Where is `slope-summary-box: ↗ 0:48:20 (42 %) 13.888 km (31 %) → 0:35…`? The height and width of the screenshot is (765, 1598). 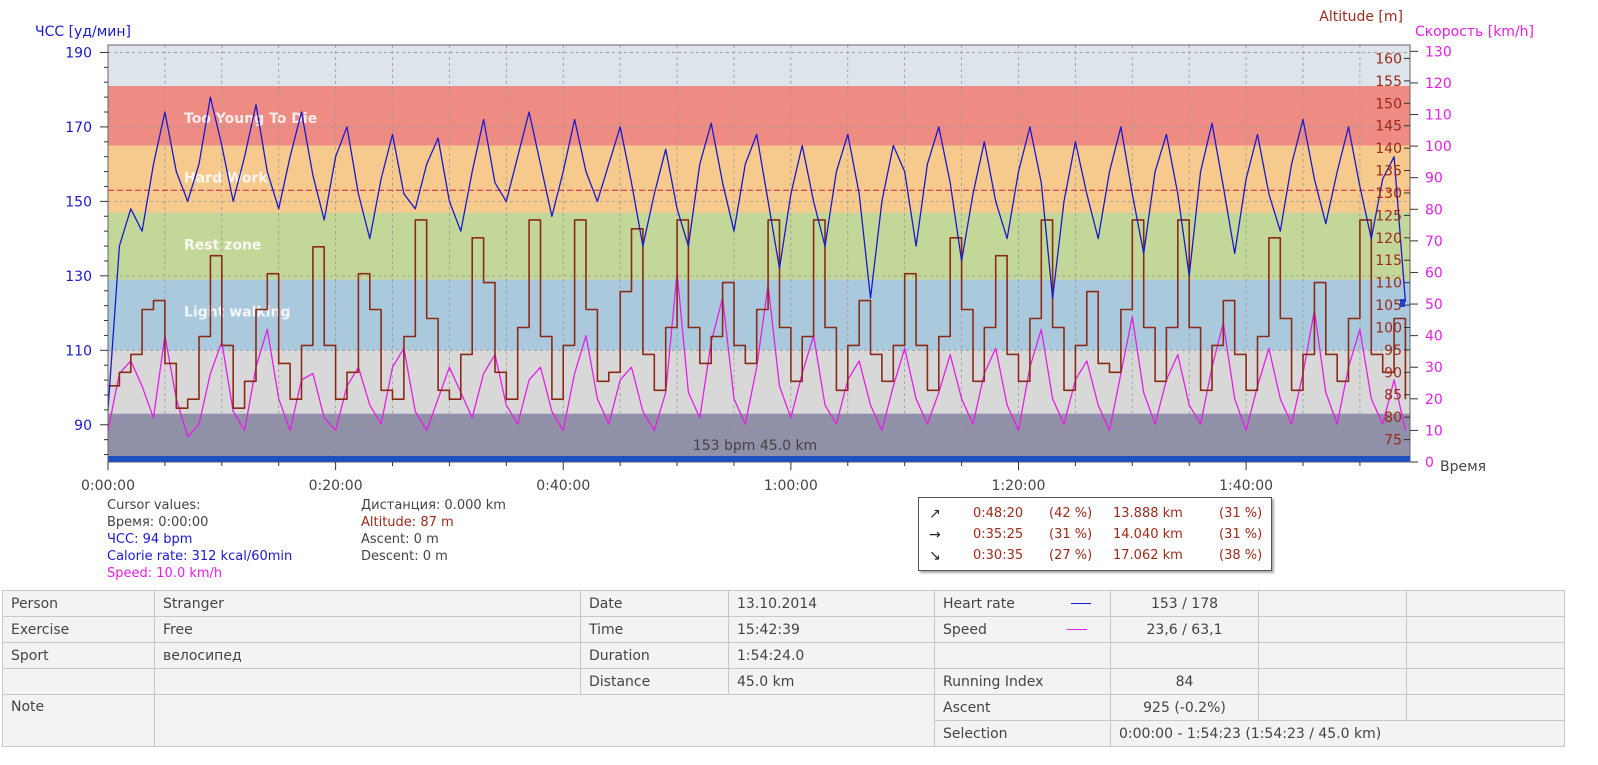 slope-summary-box: ↗ 0:48:20 (42 %) 13.888 km (31 %) → 0:35… is located at coordinates (1095, 534).